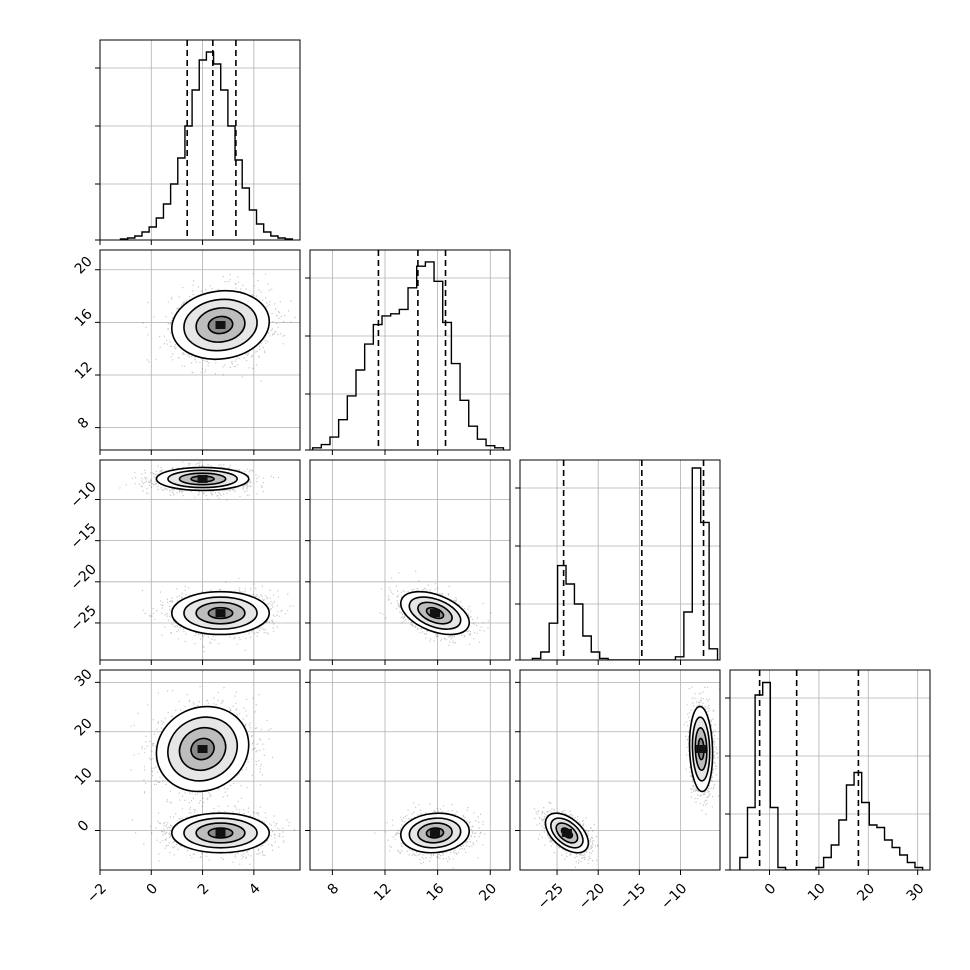  Describe the element at coordinates (592, 897) in the screenshot. I see `x-tick-label: −20` at that location.